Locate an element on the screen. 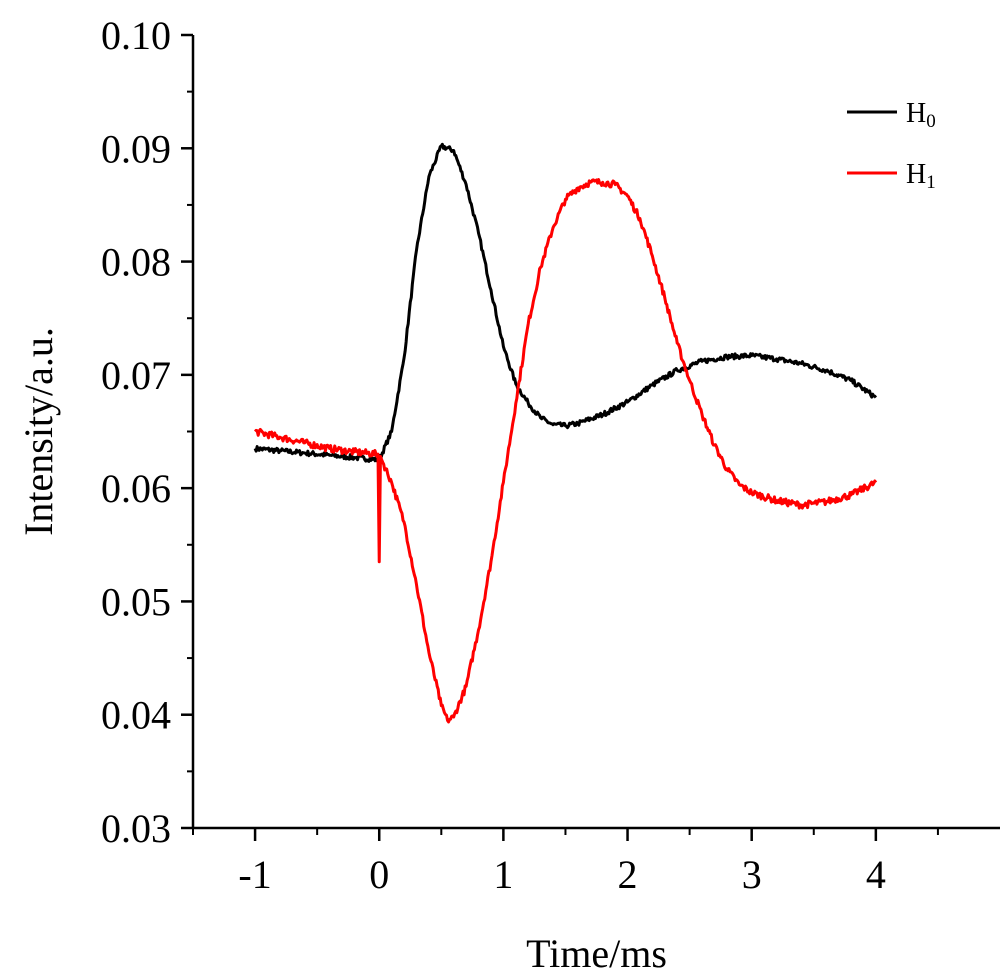  x-tick-label: 4 is located at coordinates (876, 874).